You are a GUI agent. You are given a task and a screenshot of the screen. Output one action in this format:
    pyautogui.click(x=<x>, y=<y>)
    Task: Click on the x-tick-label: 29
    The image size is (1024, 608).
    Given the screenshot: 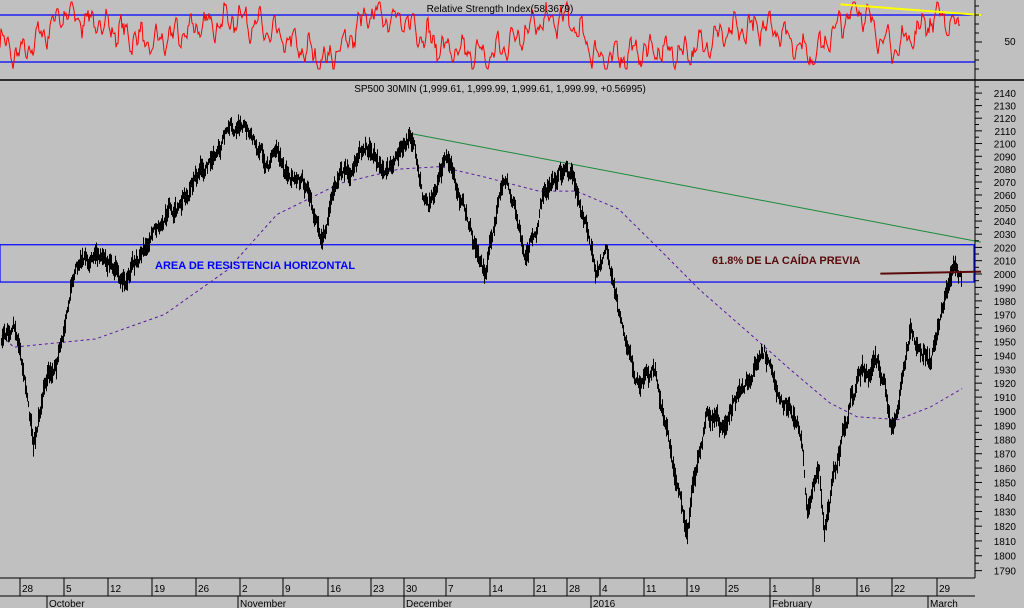 What is the action you would take?
    pyautogui.click(x=945, y=589)
    